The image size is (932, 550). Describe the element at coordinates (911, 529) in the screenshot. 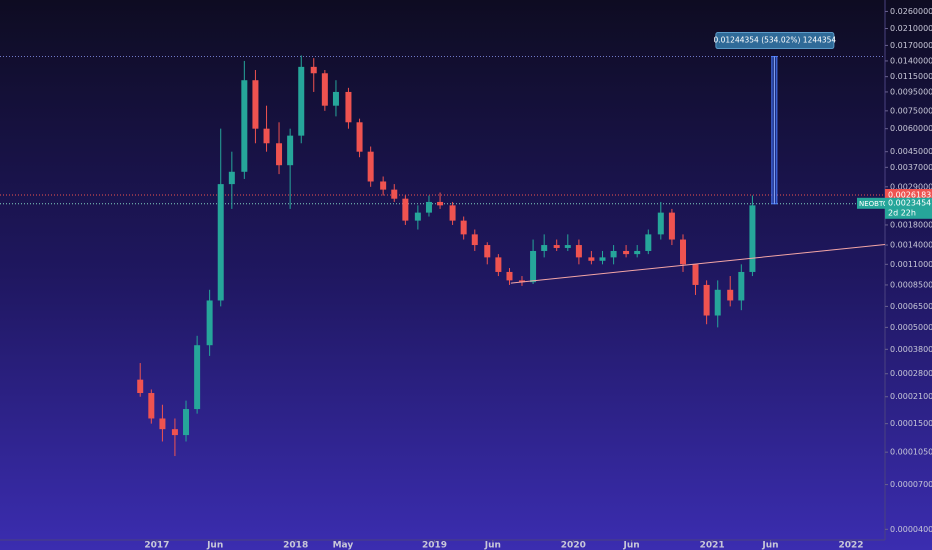

I see `y-tick-label: 0.00004000` at that location.